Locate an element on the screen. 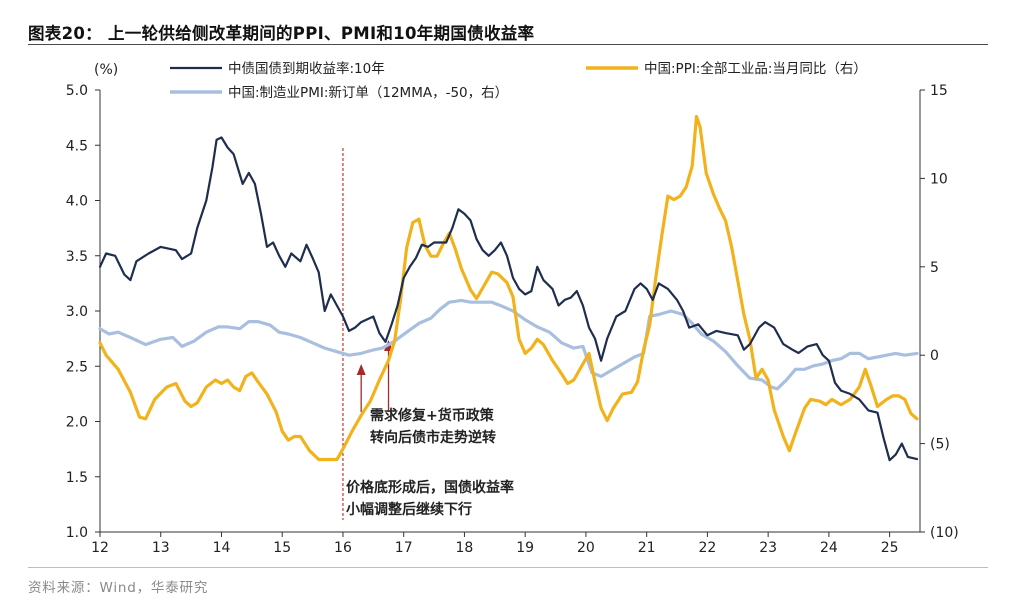 Image resolution: width=1024 pixels, height=612 pixels. annotation-markers is located at coordinates (368, 334).